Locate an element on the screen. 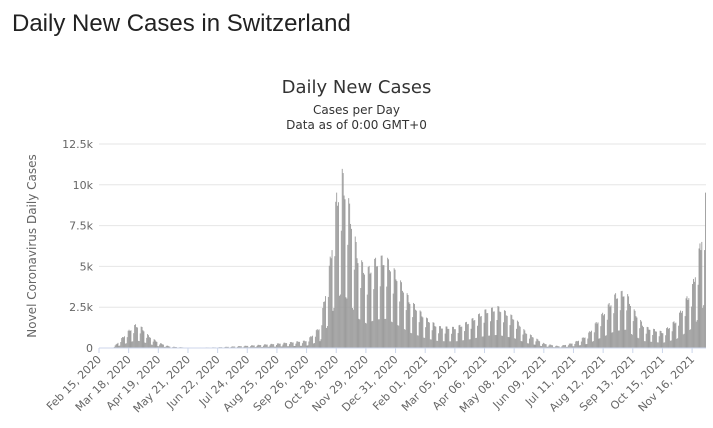 The width and height of the screenshot is (713, 428). y-axis-title: Novel Coronavirus Daily Cases is located at coordinates (32, 245).